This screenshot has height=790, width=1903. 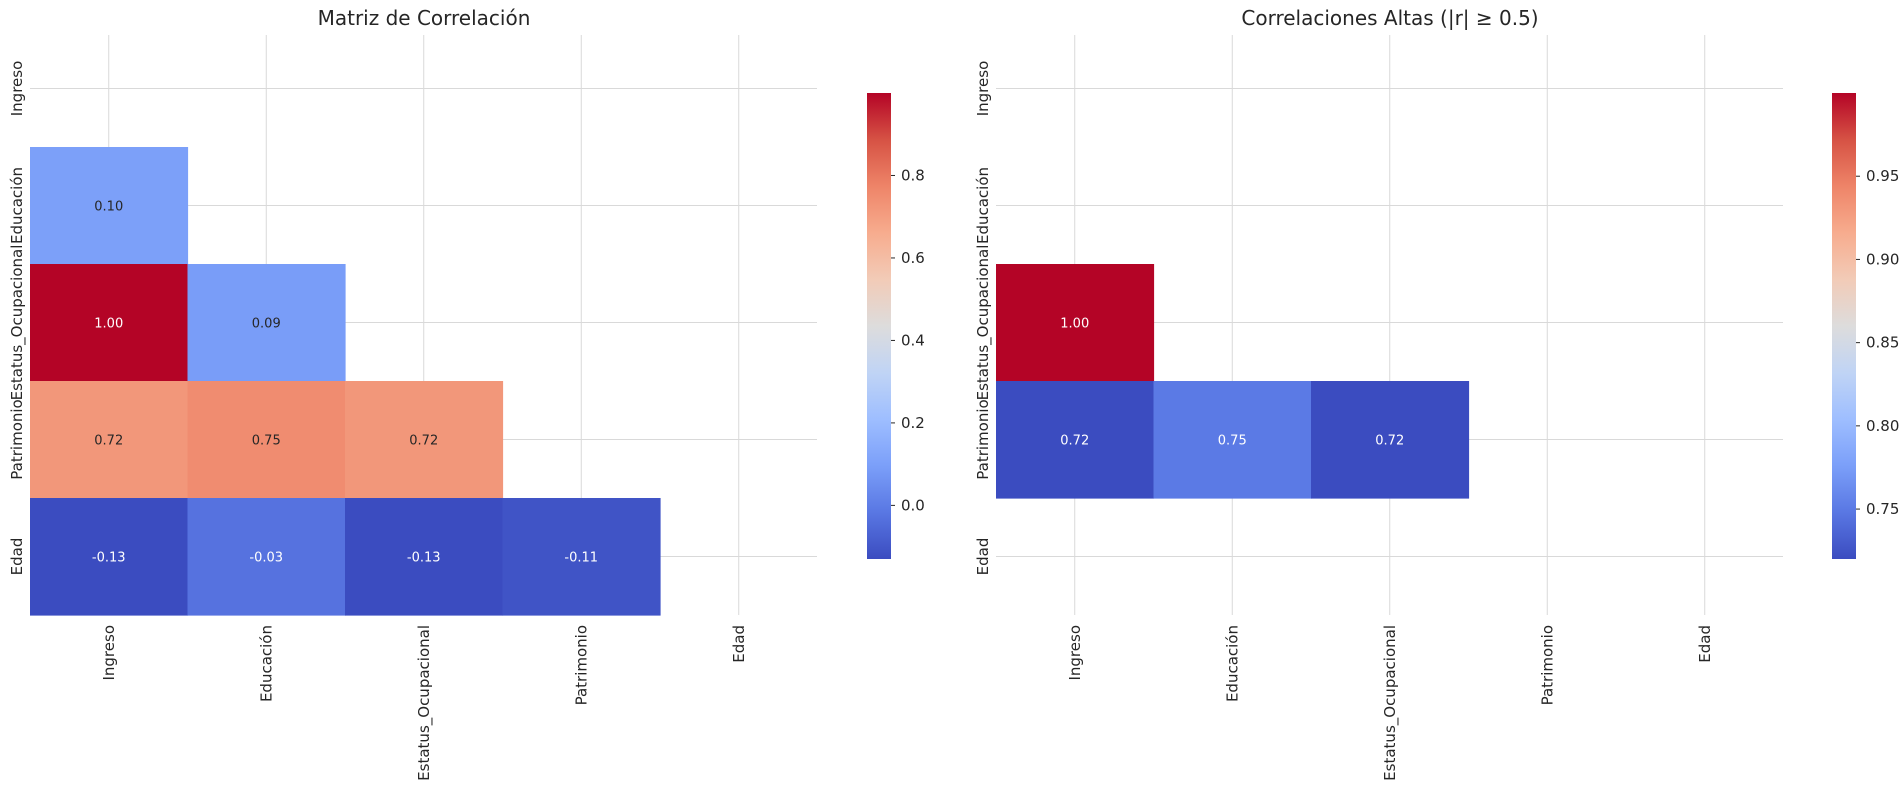 I want to click on heatmap-cell-edad-educación, so click(x=266, y=557).